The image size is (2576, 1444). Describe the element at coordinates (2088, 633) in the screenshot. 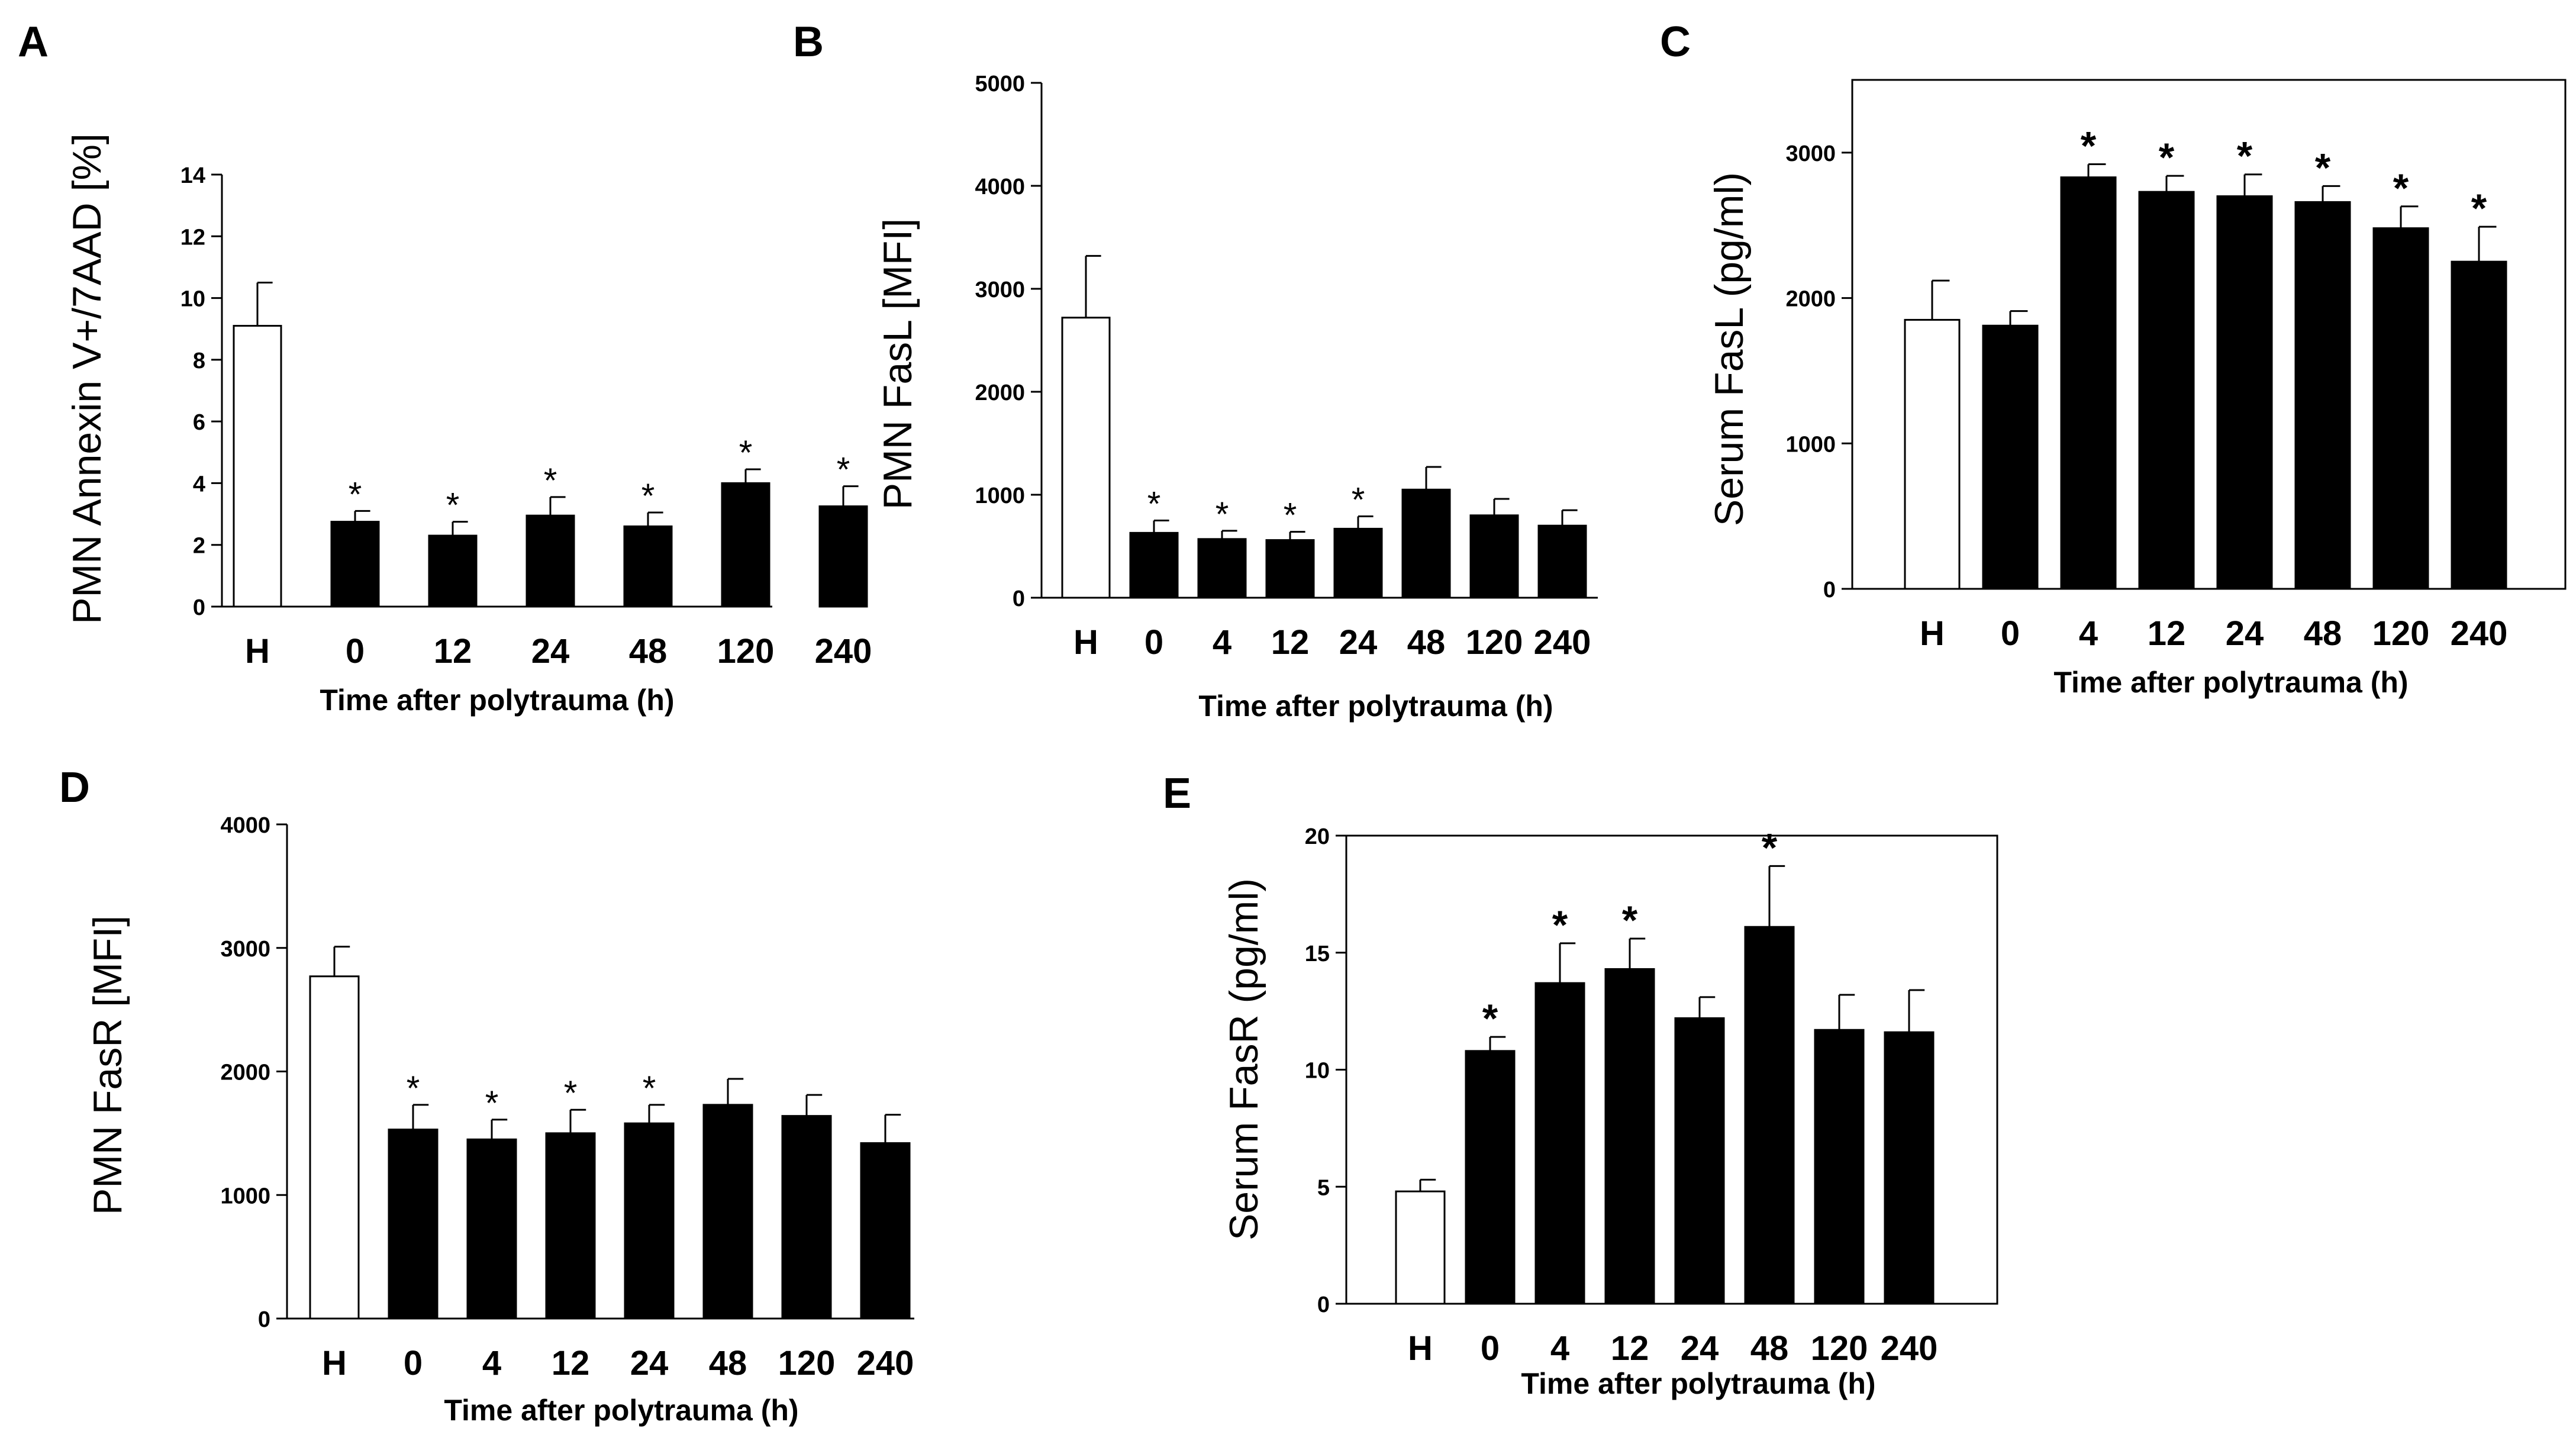

I see `category-label-c: 4` at that location.